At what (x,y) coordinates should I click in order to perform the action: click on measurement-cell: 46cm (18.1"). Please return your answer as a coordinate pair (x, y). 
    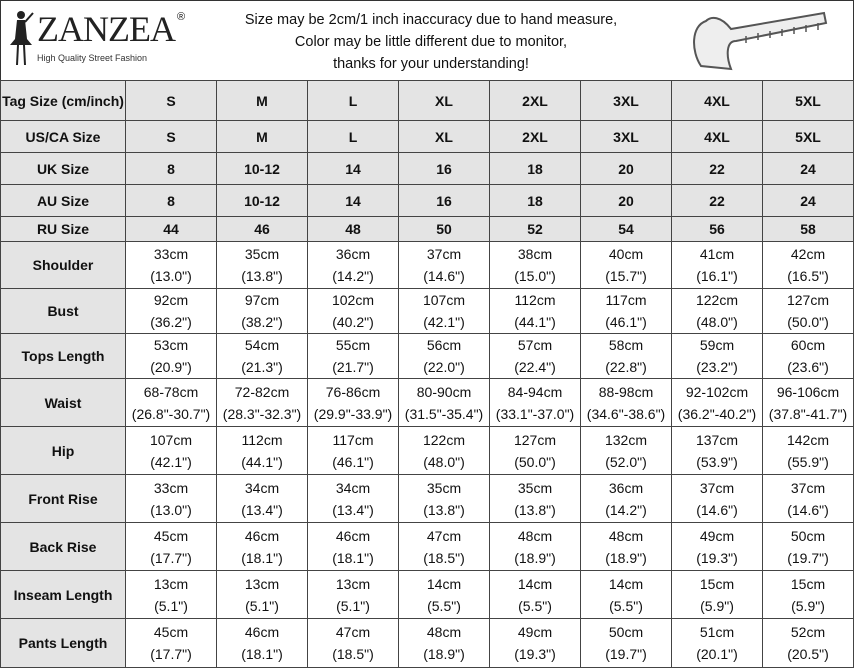
    Looking at the image, I should click on (353, 546).